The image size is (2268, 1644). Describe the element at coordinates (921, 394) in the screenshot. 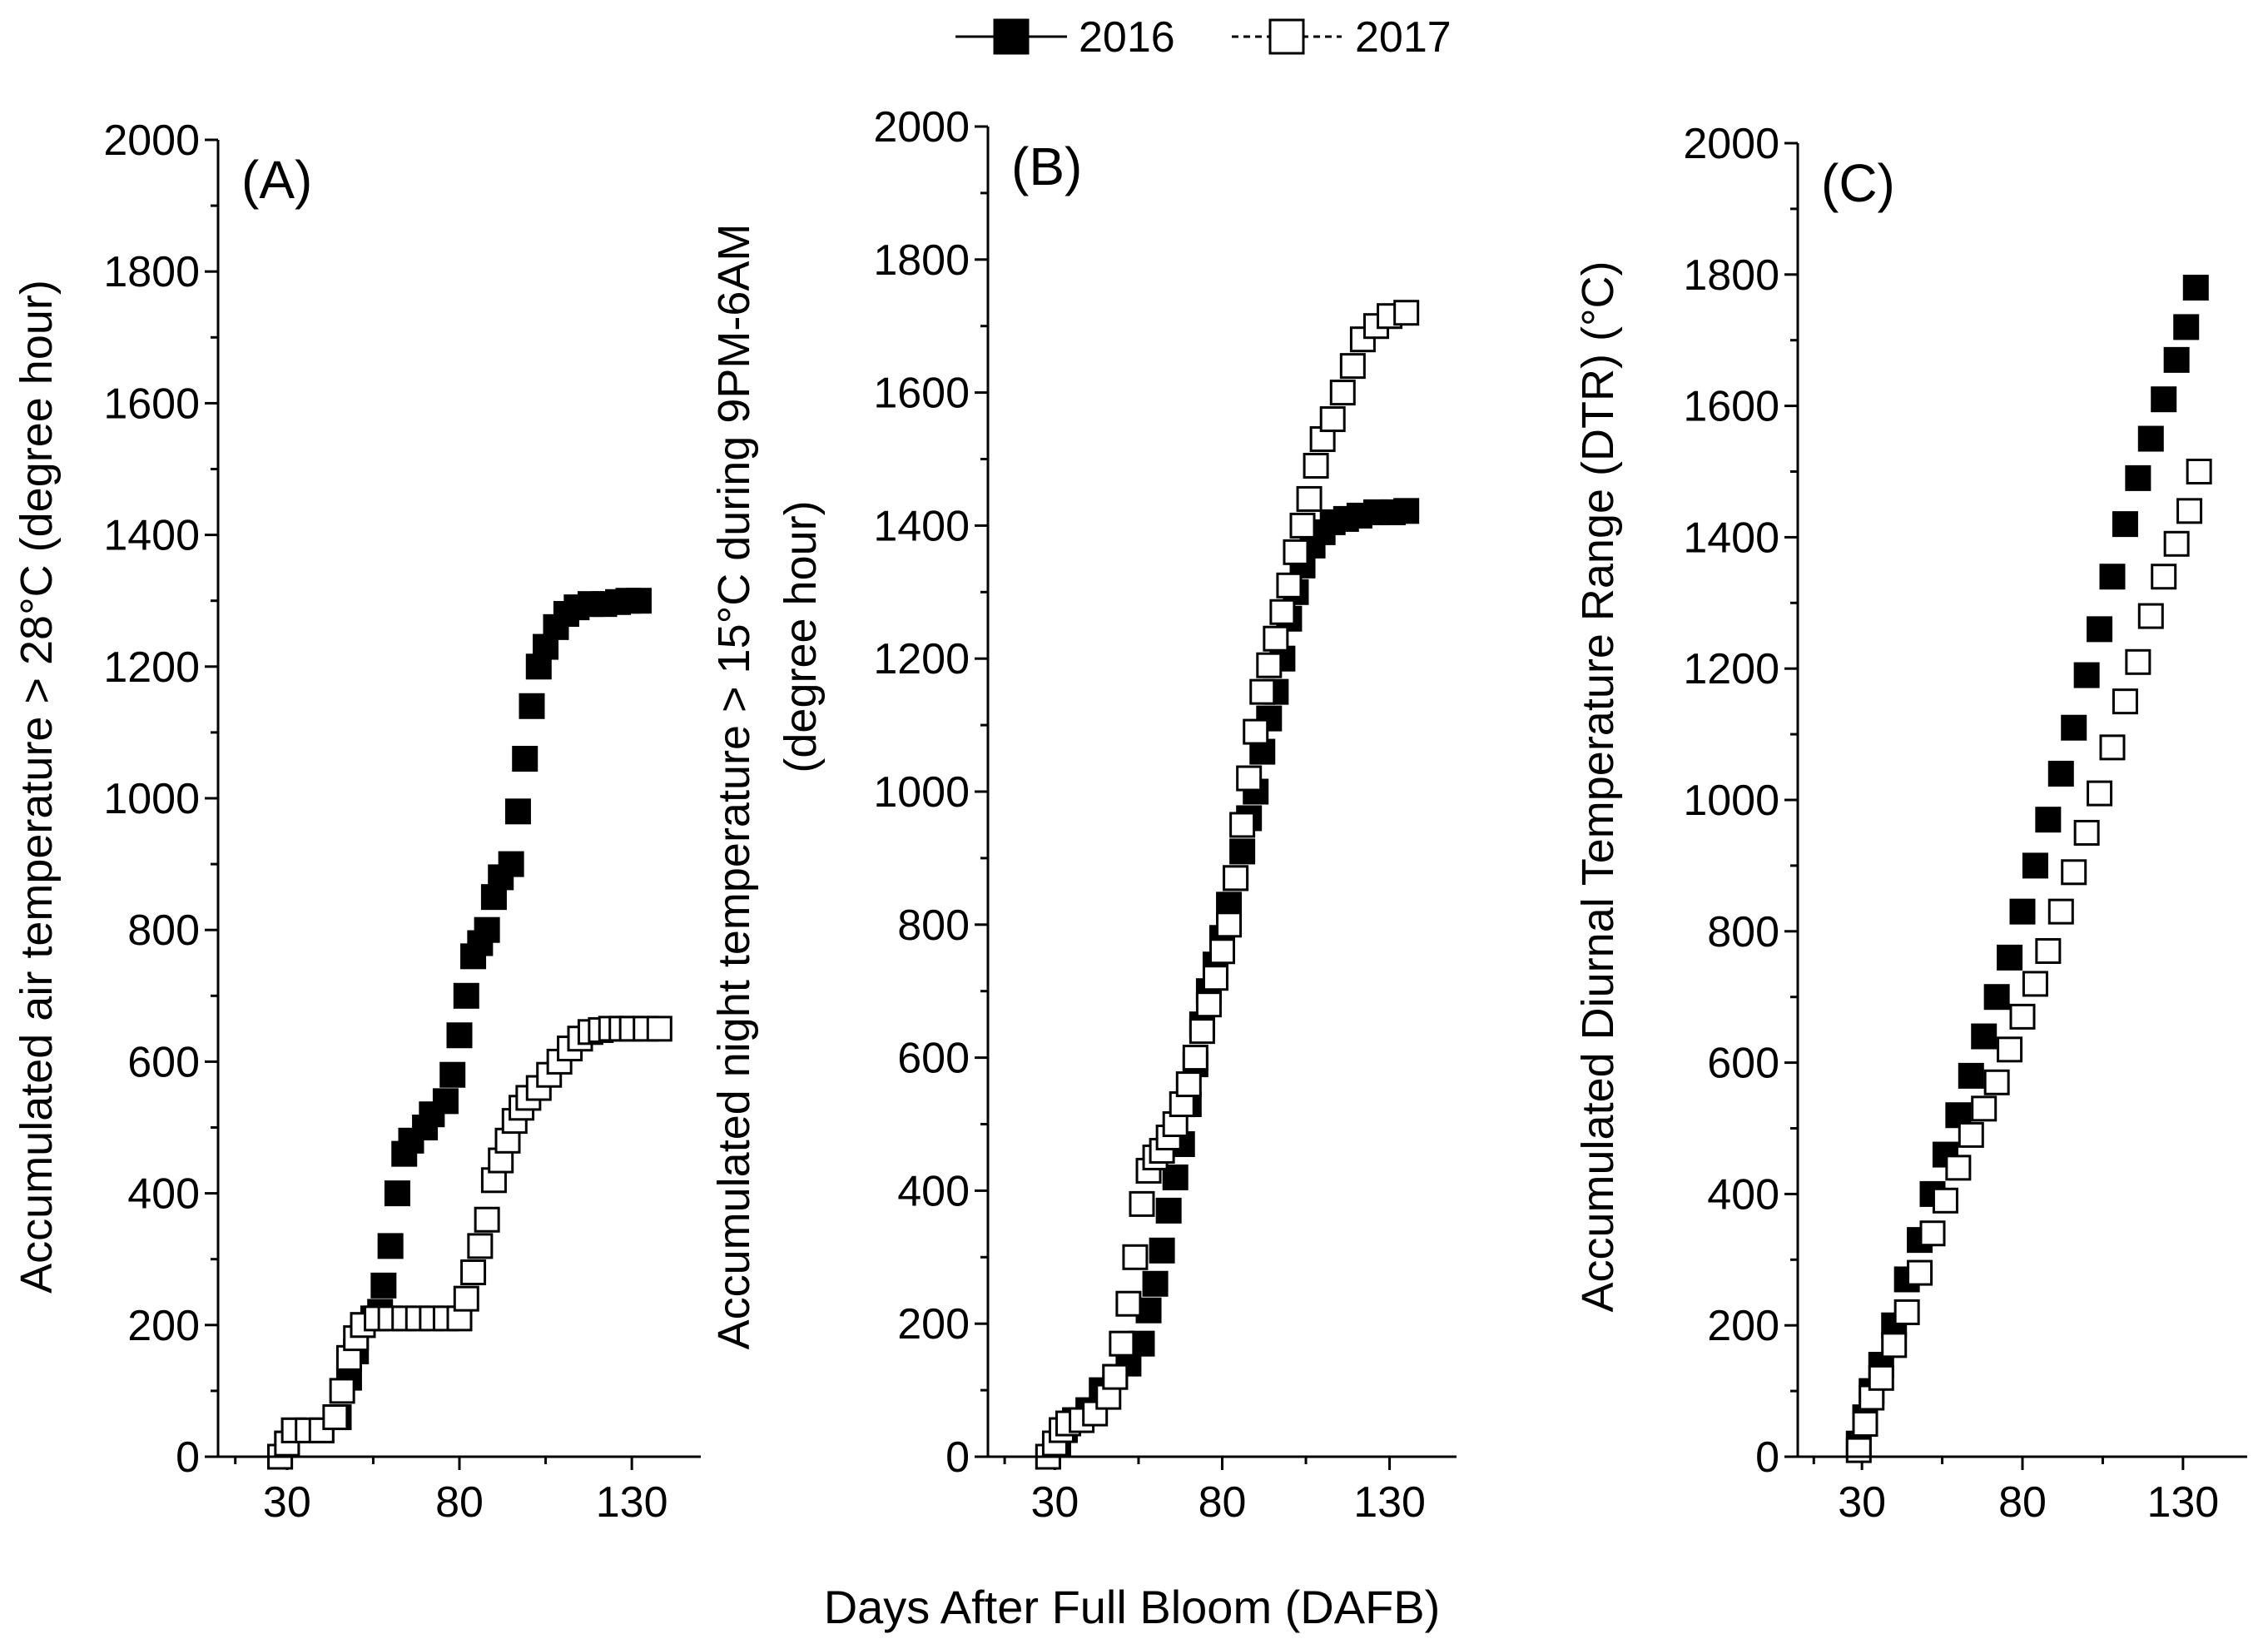

I see `panel-b-ytick-label-1600: 1600` at that location.